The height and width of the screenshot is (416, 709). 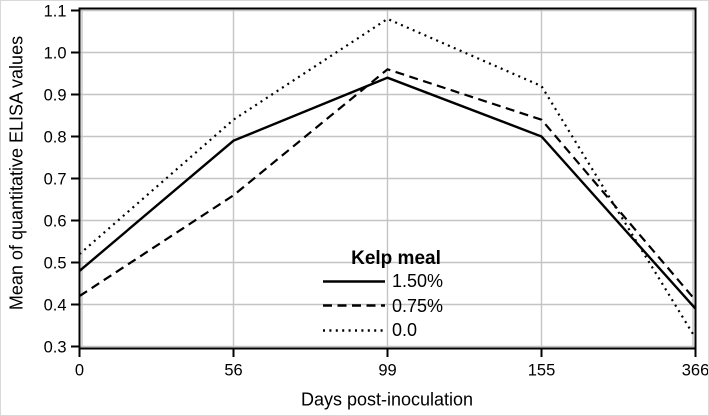 I want to click on x-tick-label: 56, so click(x=233, y=371).